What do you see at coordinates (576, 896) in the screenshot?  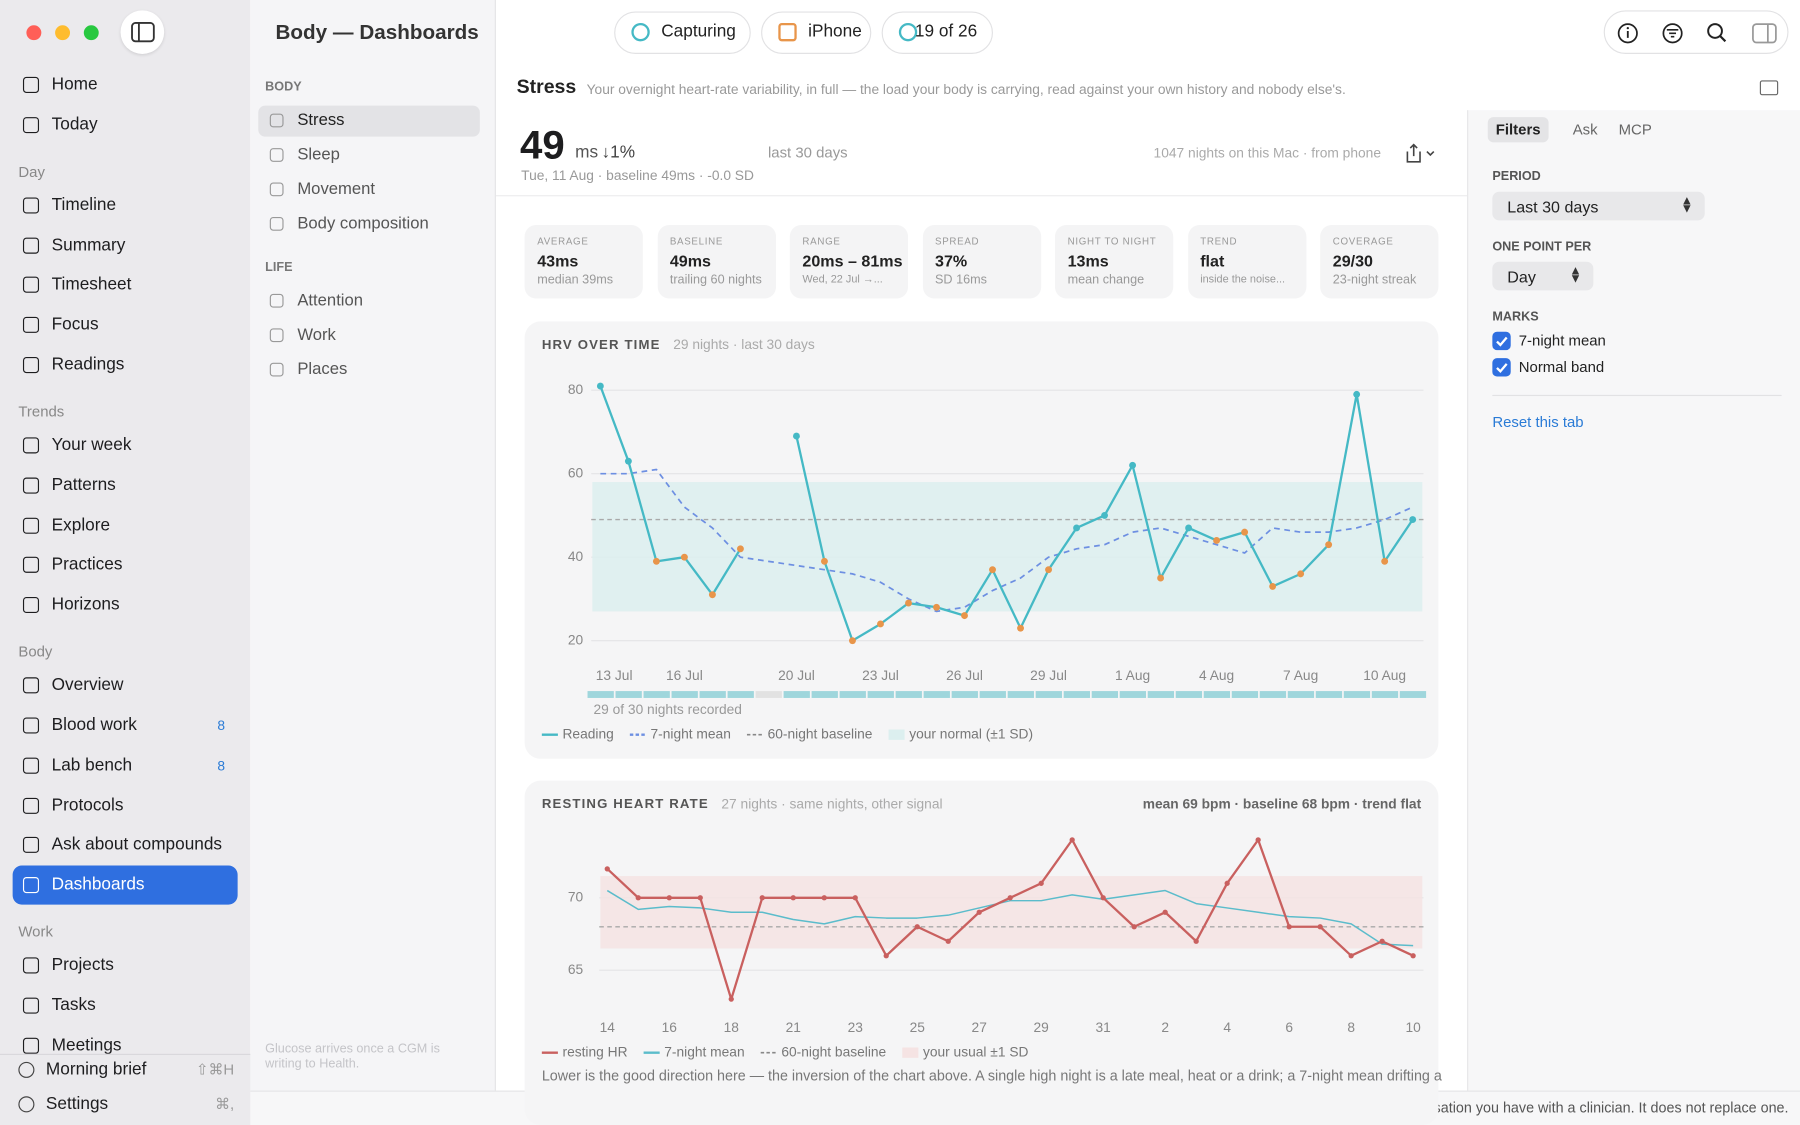 I see `y-tick-label: 70` at bounding box center [576, 896].